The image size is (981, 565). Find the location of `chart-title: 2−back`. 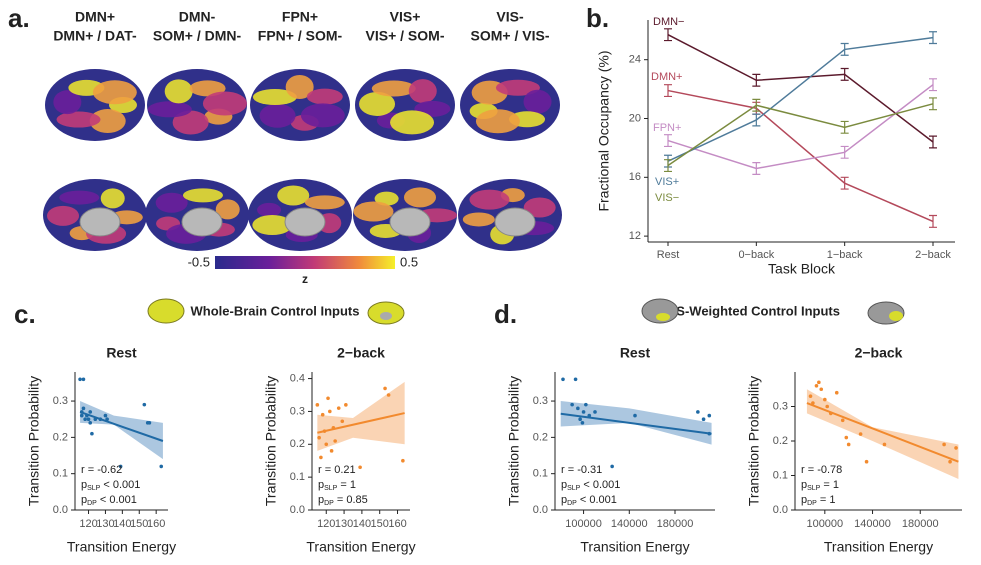

chart-title: 2−back is located at coordinates (361, 353).